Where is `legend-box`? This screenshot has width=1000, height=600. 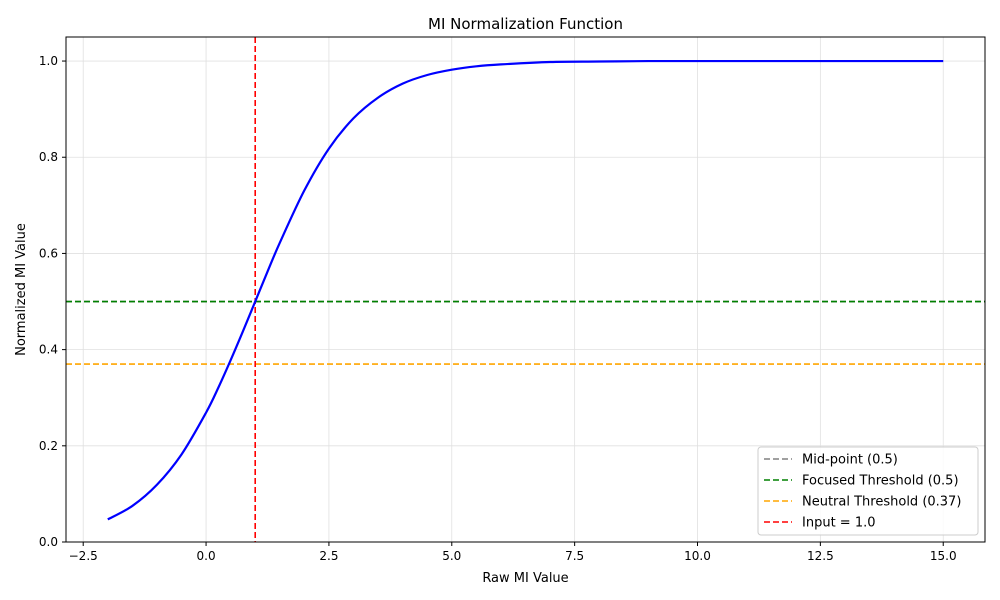
legend-box is located at coordinates (868, 491).